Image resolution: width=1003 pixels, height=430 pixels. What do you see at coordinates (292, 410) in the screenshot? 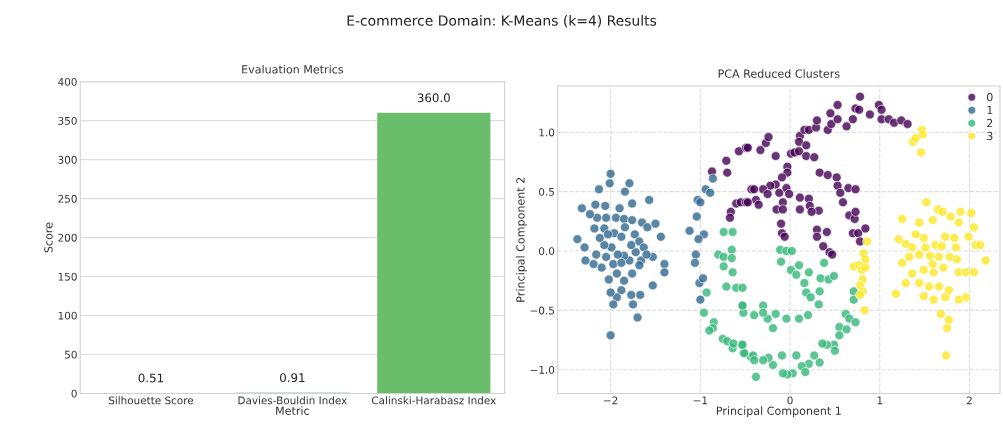
I see `x-axis-title: Metric` at bounding box center [292, 410].